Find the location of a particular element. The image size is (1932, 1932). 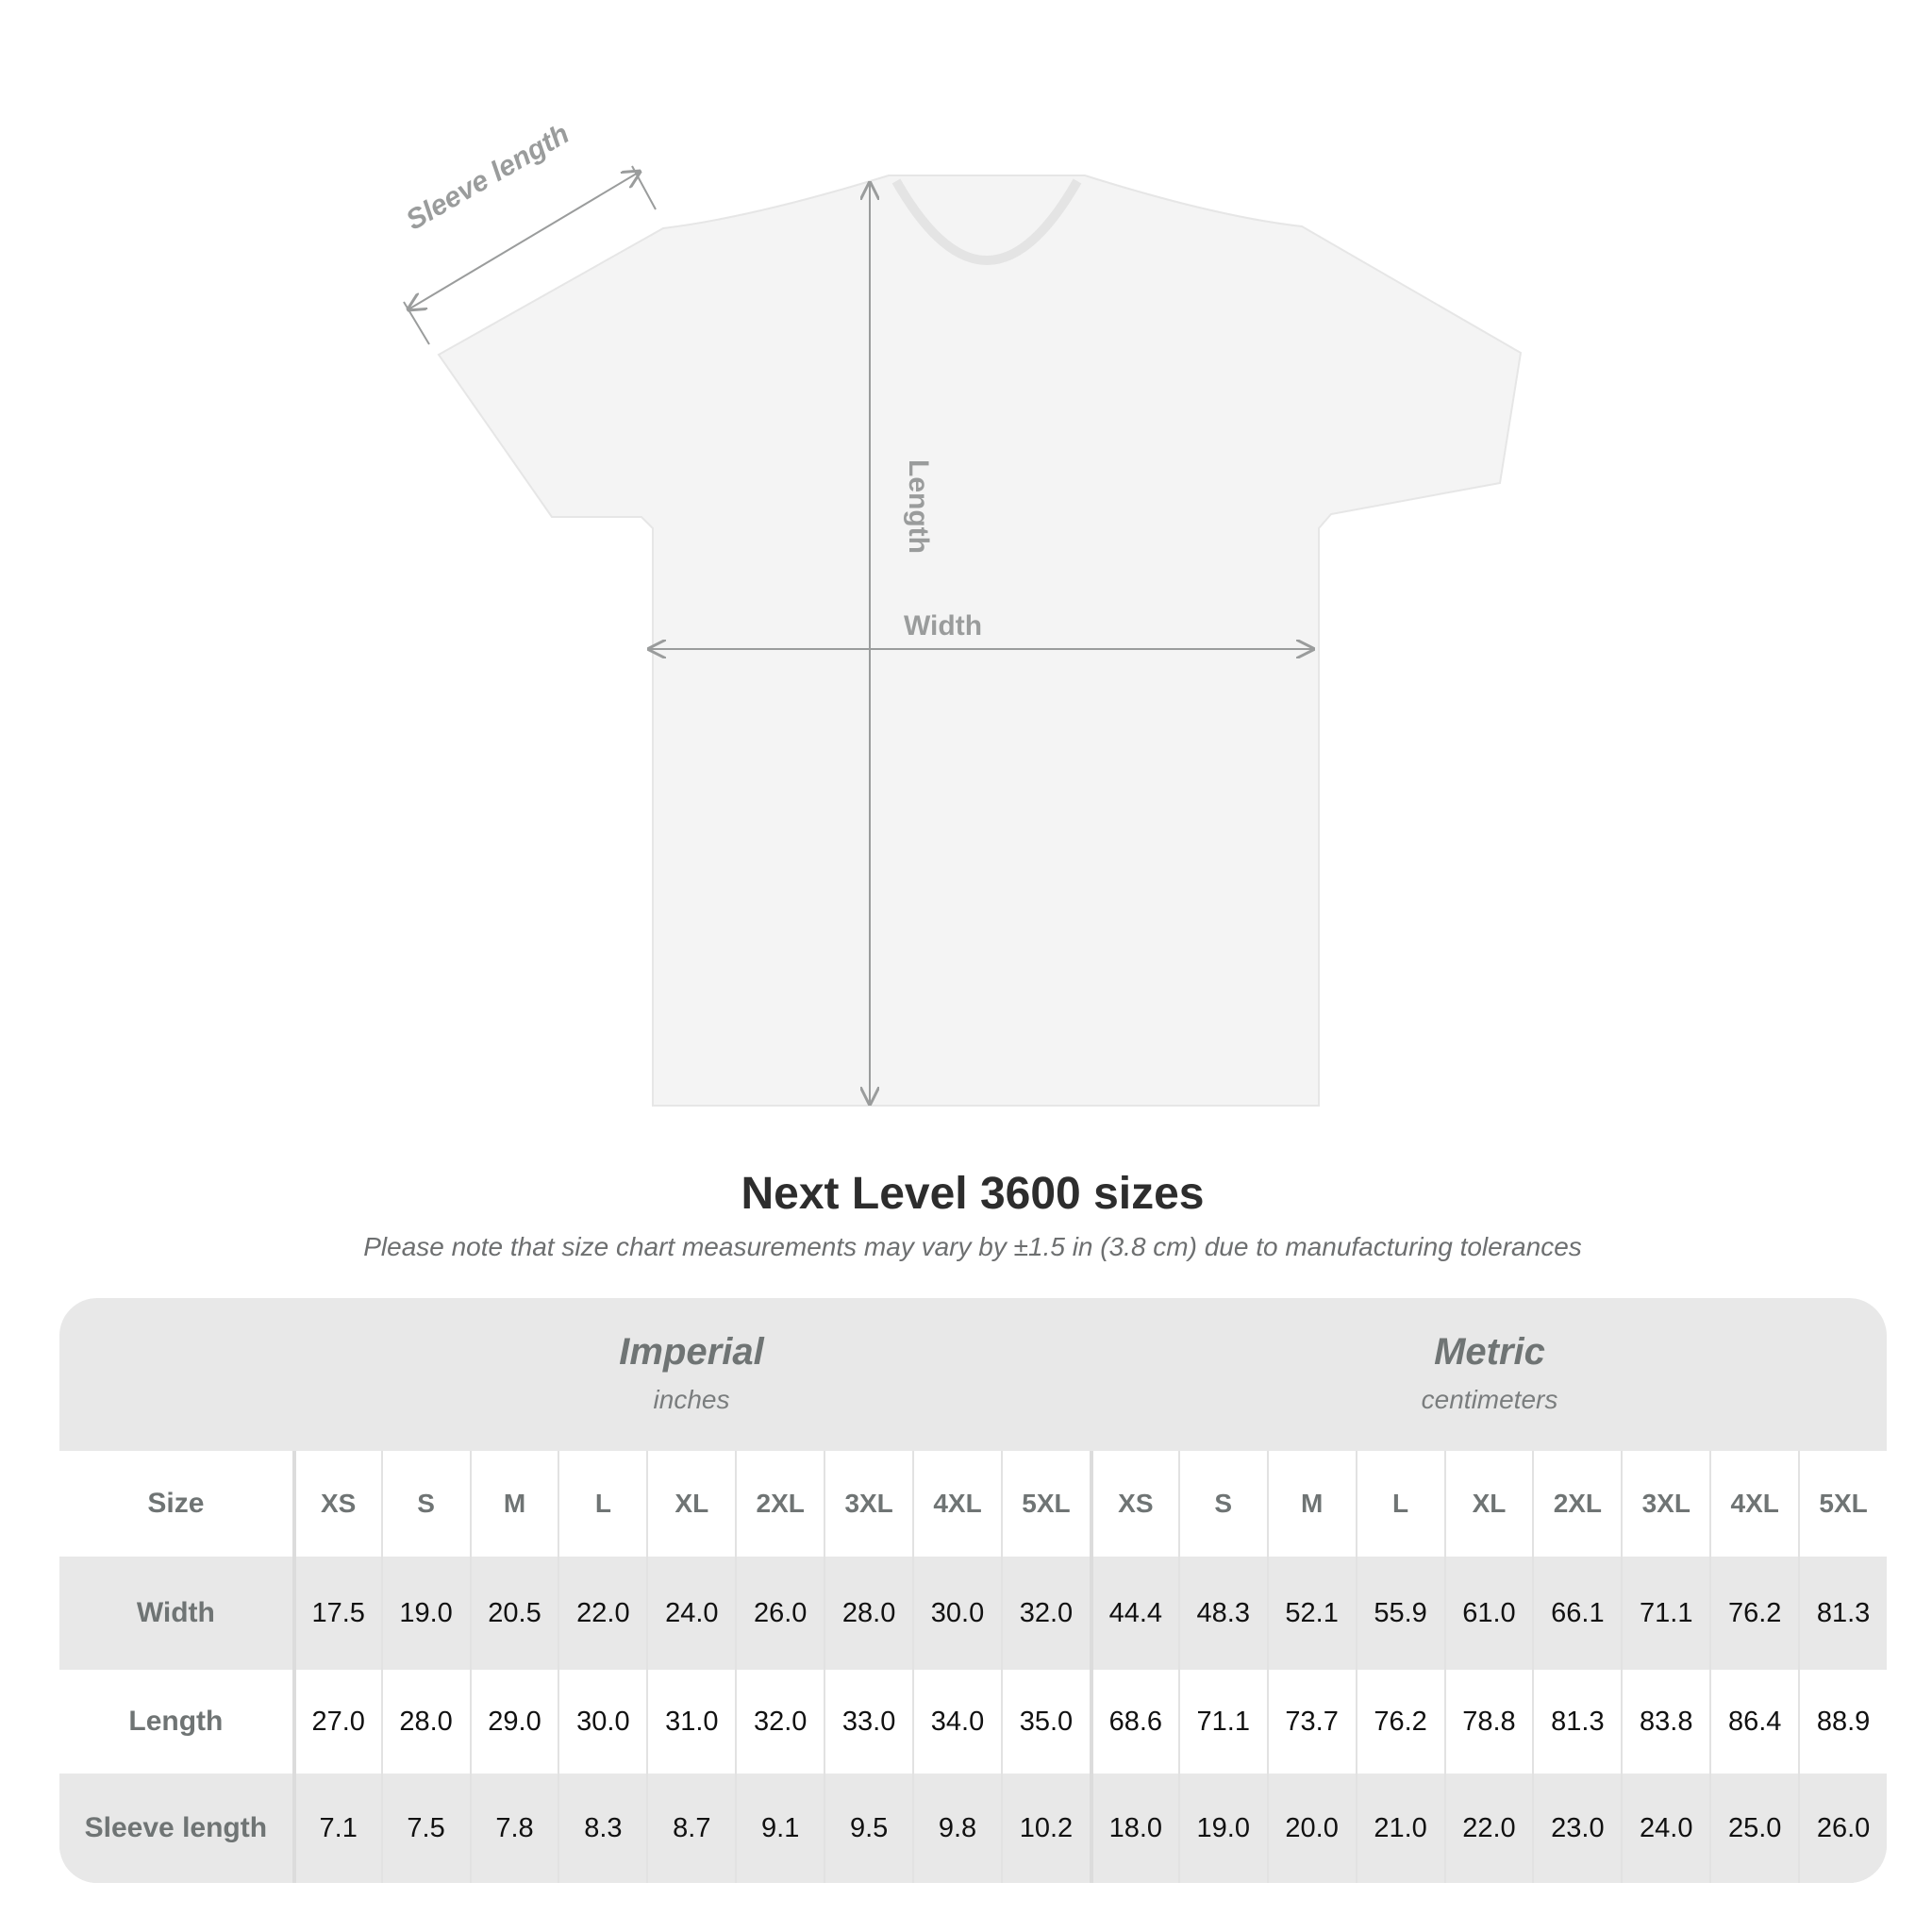

imperial-cell: 34.0 is located at coordinates (957, 1722).